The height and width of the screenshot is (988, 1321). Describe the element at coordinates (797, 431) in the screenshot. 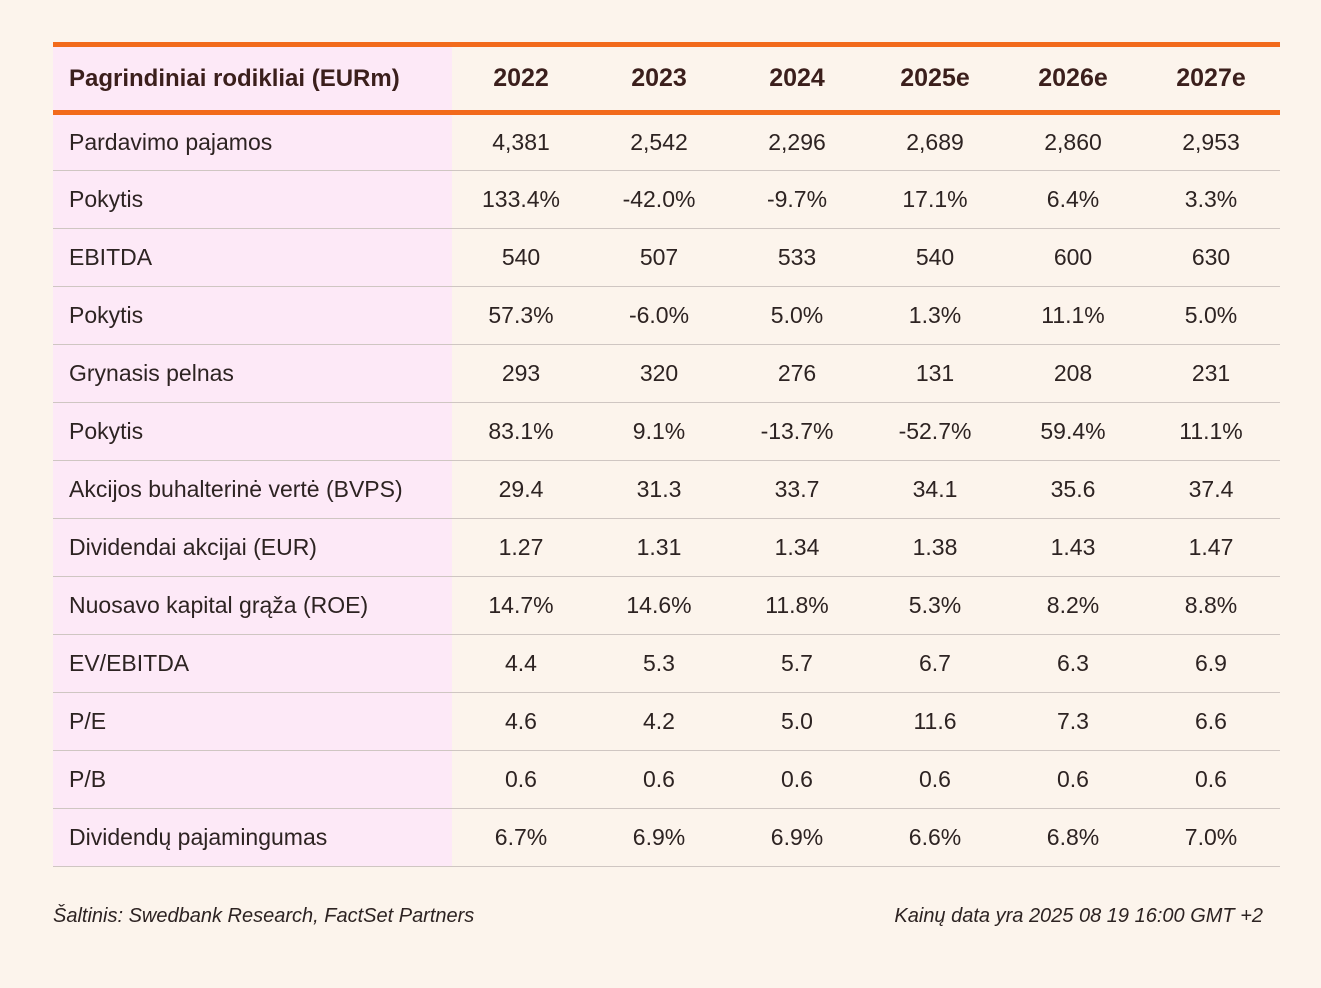

I see `table-cell: -13.7%` at that location.